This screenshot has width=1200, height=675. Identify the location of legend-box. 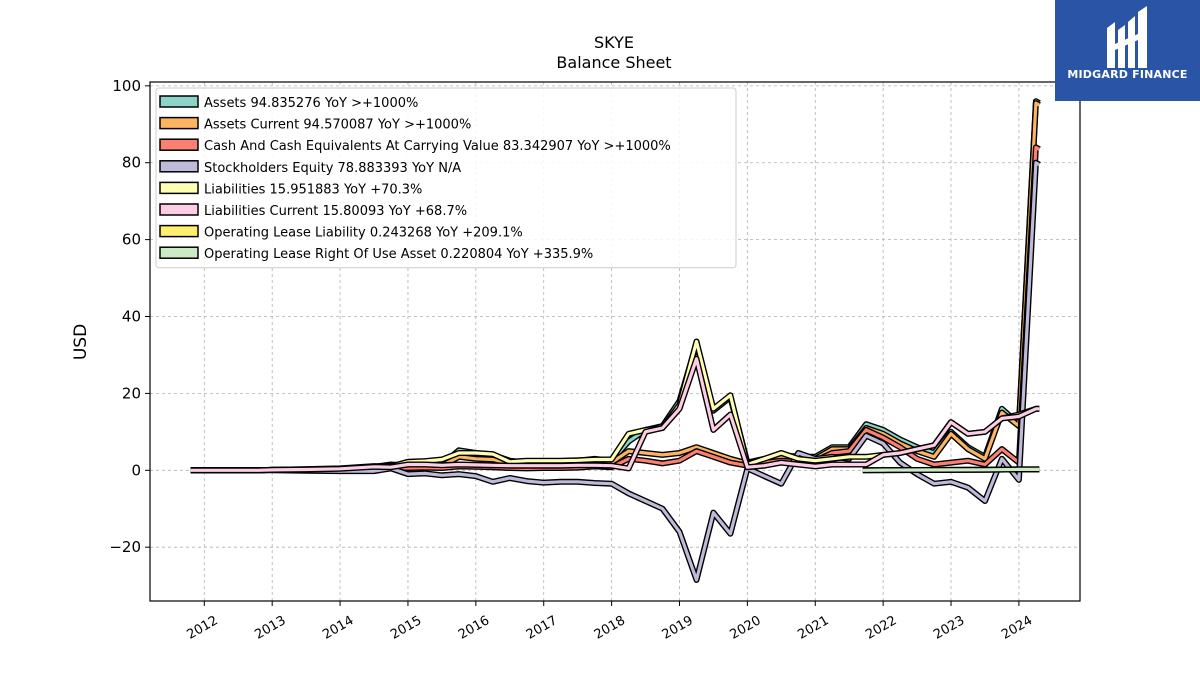
(446, 178).